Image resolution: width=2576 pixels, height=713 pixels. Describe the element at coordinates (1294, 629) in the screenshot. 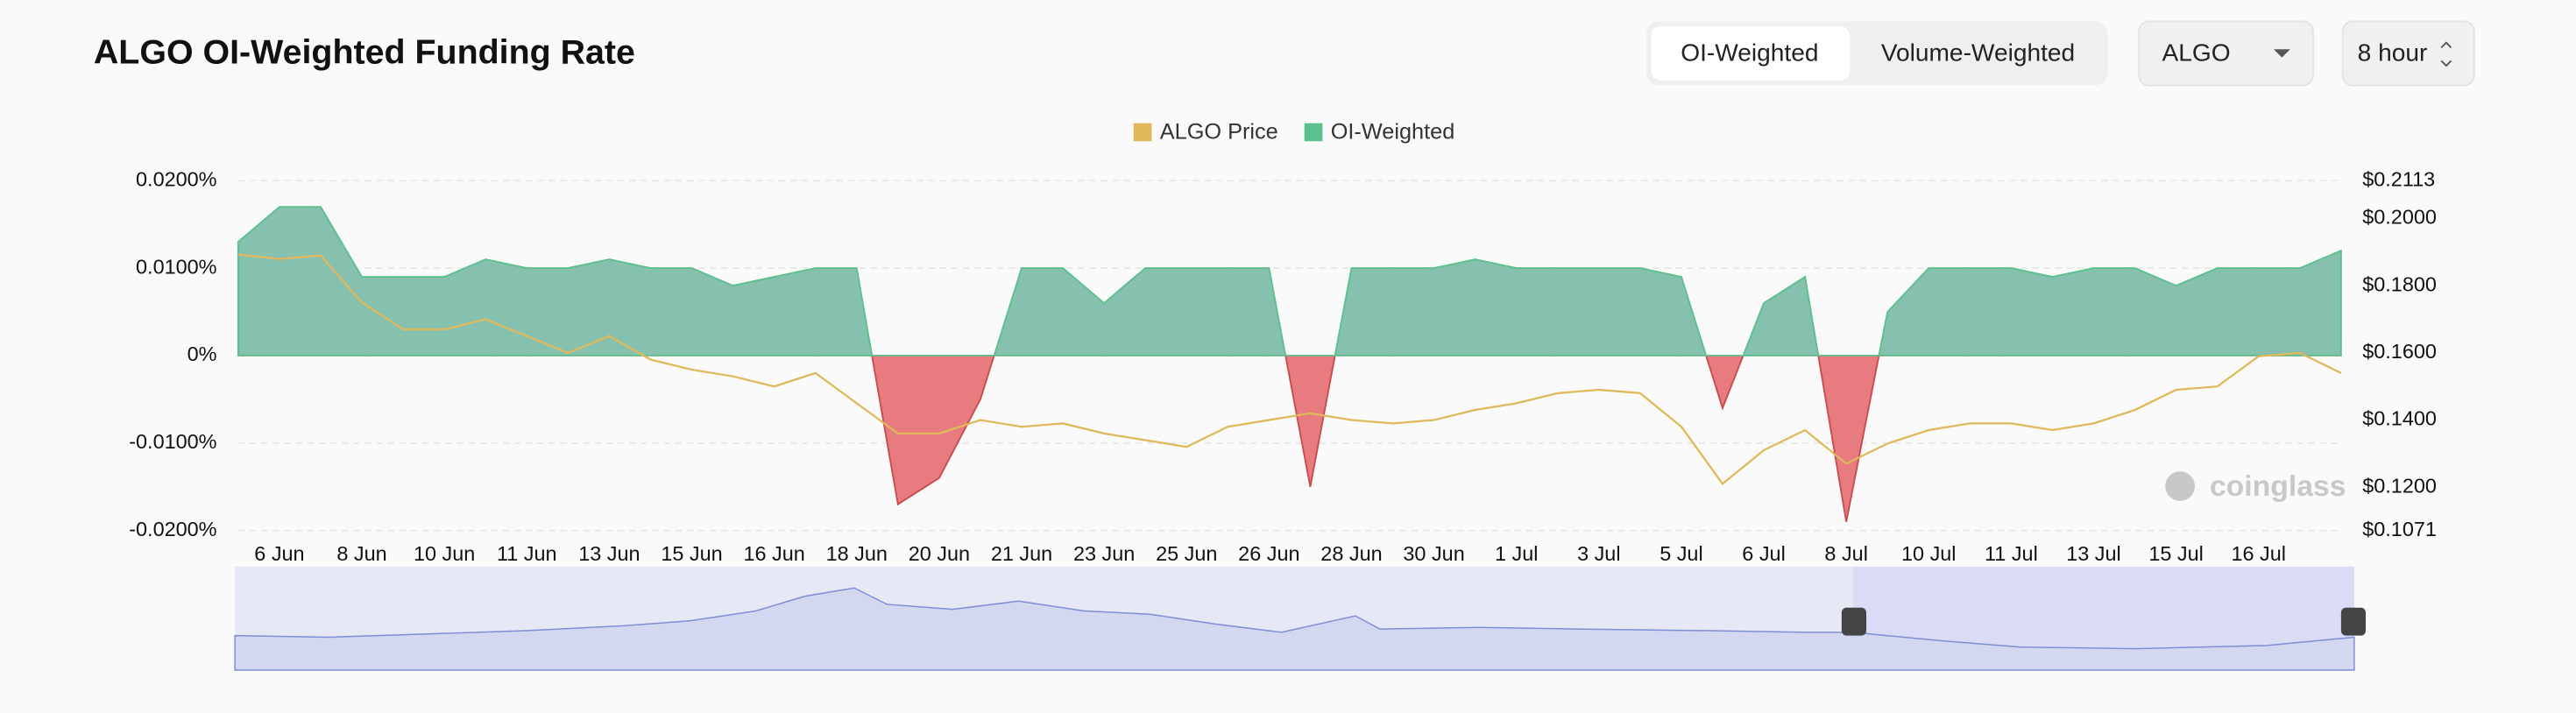

I see `navigator-series` at that location.